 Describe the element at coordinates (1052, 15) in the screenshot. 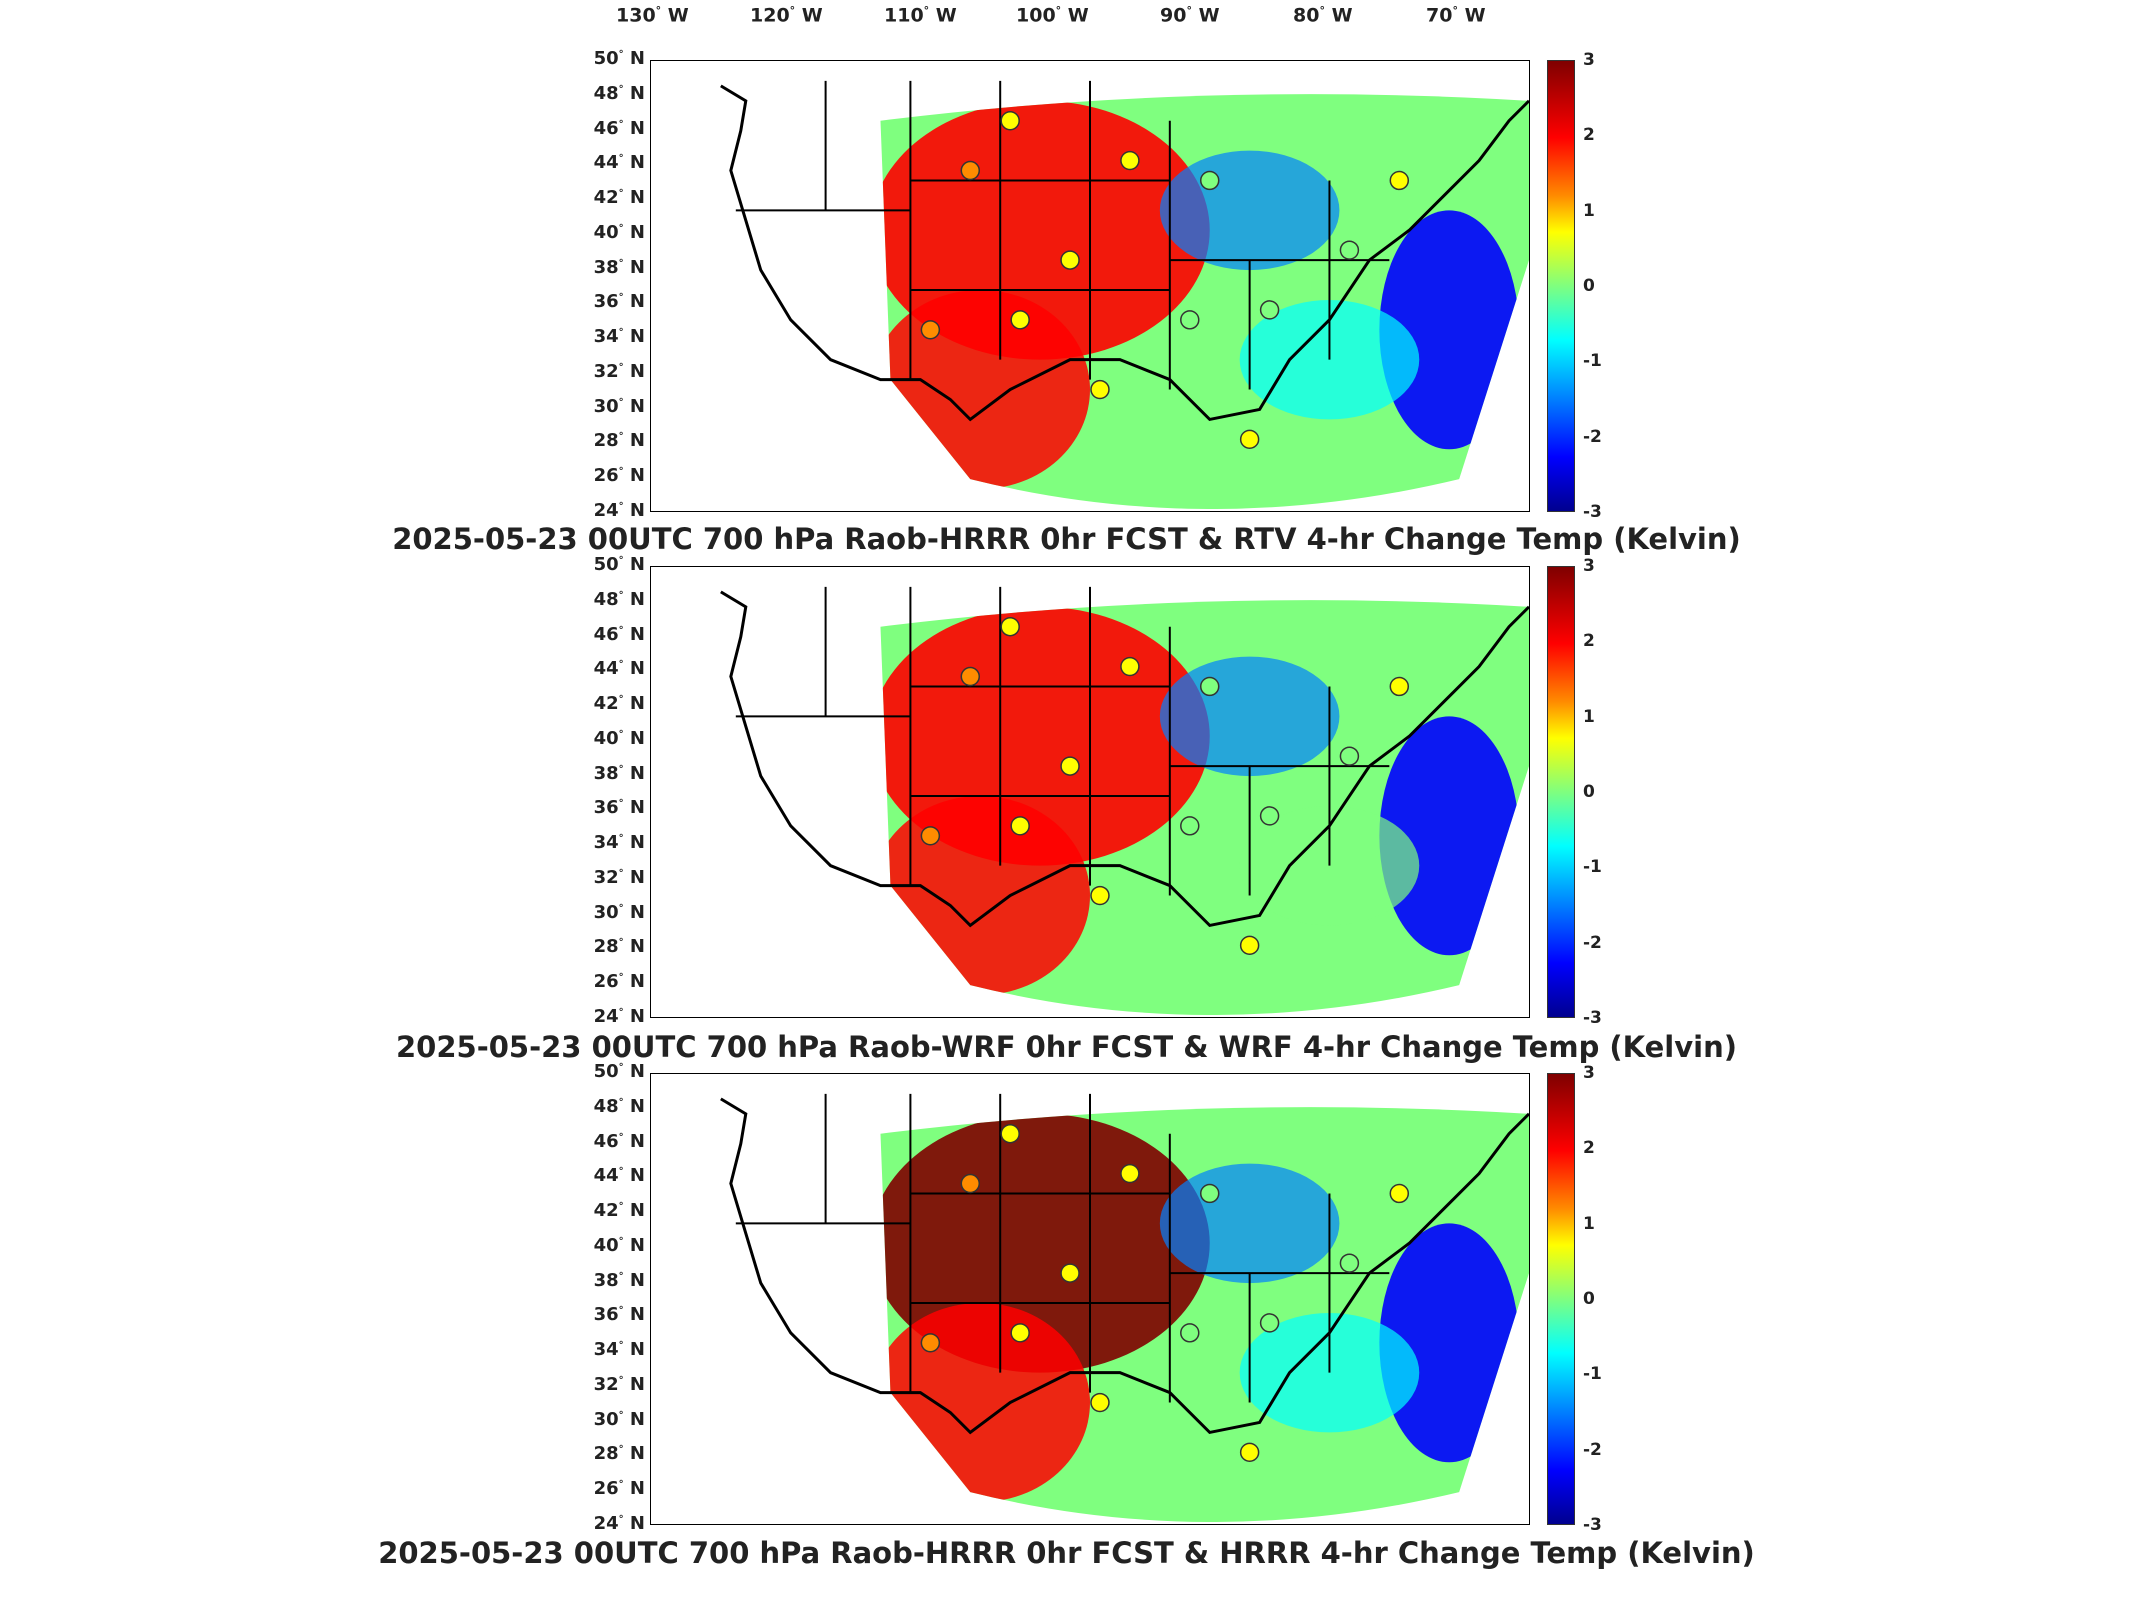

I see `lon-label-100: 100° W` at that location.